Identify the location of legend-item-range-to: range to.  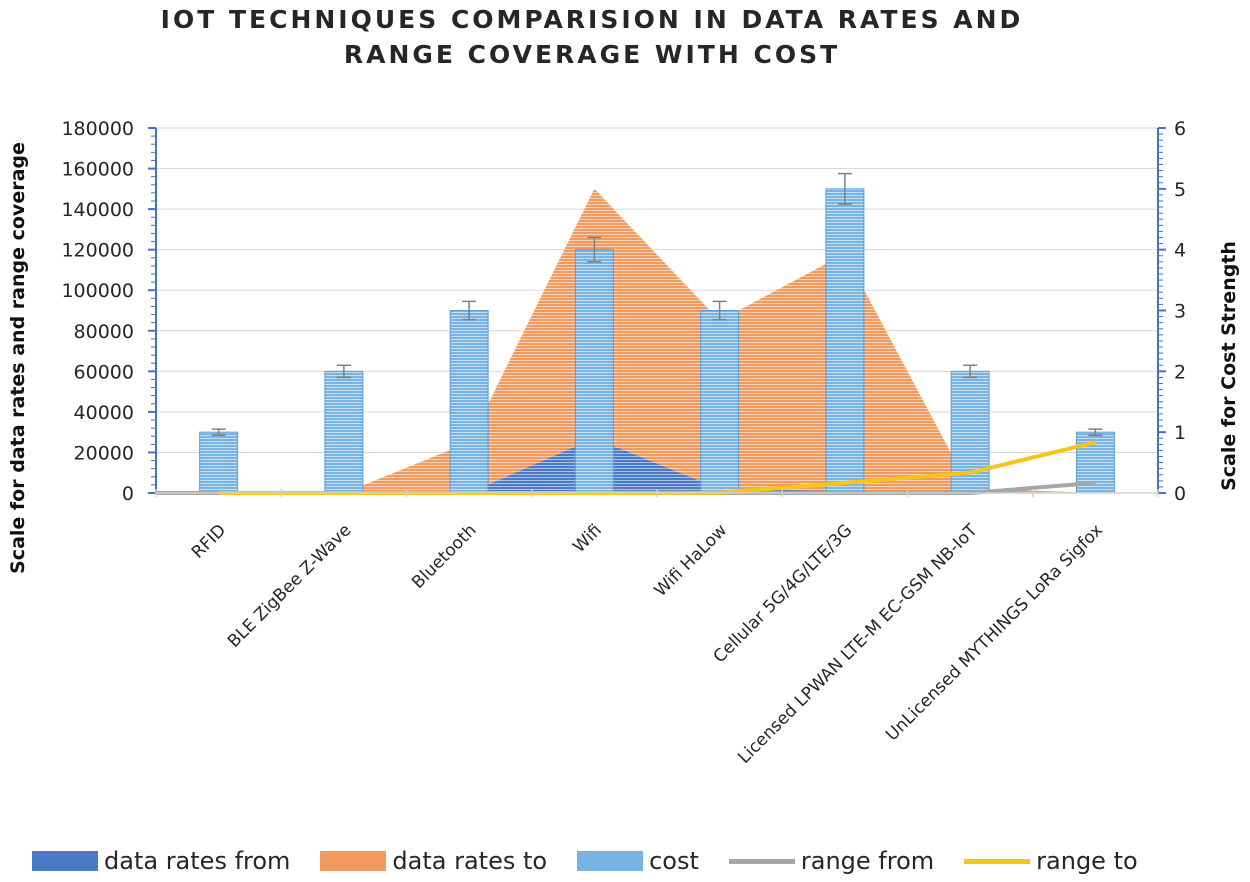
(1051, 861).